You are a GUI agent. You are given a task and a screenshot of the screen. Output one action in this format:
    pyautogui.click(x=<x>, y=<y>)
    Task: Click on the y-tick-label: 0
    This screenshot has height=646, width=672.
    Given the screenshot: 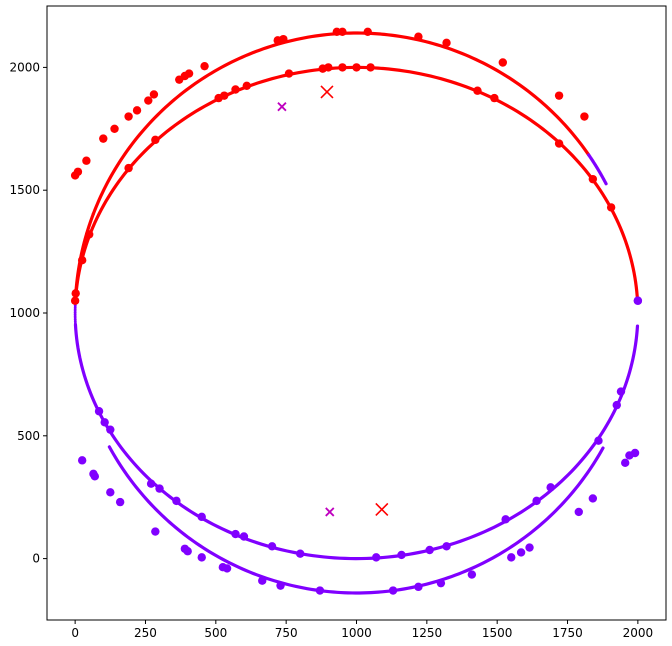 What is the action you would take?
    pyautogui.click(x=36, y=559)
    